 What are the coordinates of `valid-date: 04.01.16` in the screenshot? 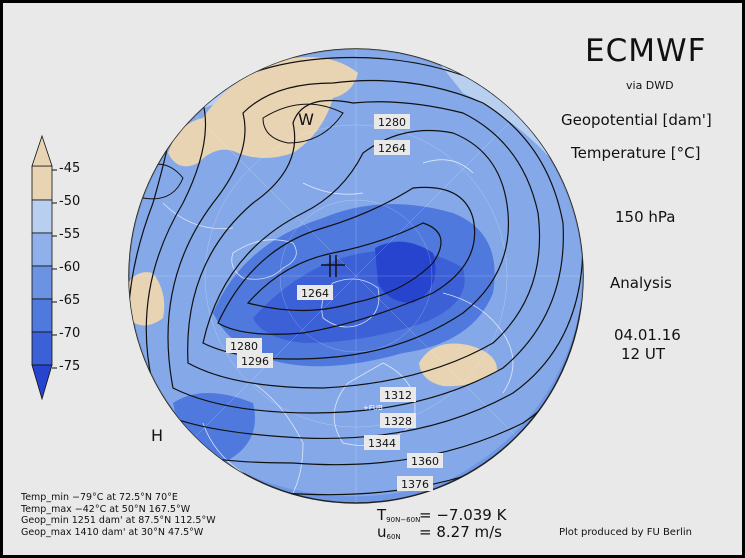 It's located at (647, 335).